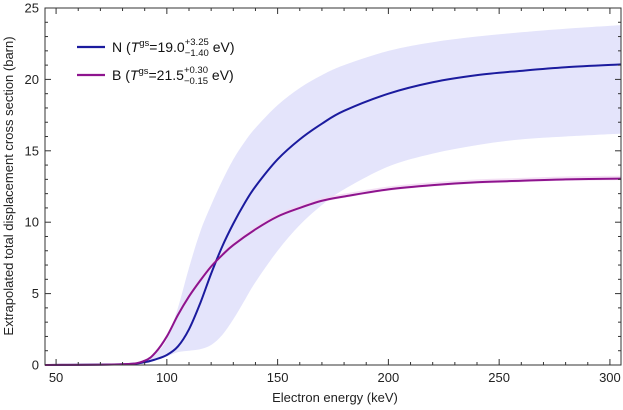 The height and width of the screenshot is (410, 623). Describe the element at coordinates (499, 377) in the screenshot. I see `x-tick-label-250: 250` at that location.